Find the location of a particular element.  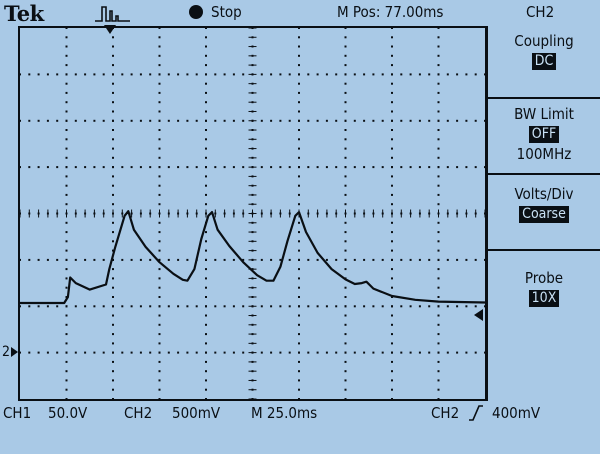

trigger-source: CH2 is located at coordinates (445, 413).